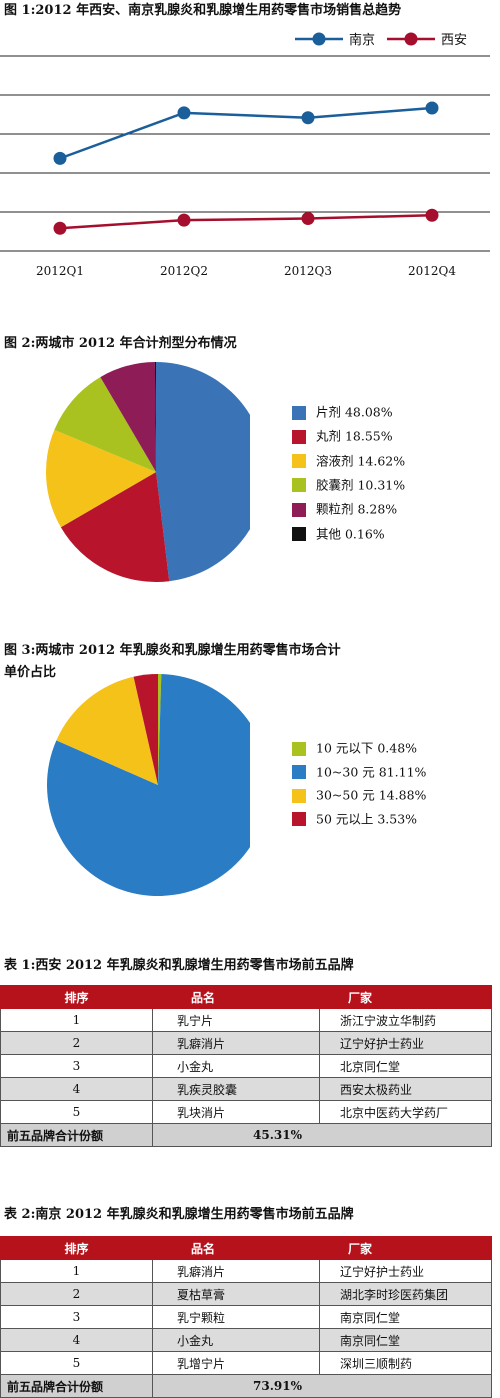 The image size is (500, 1398). Describe the element at coordinates (246, 133) in the screenshot. I see `series-line-nanjing` at that location.